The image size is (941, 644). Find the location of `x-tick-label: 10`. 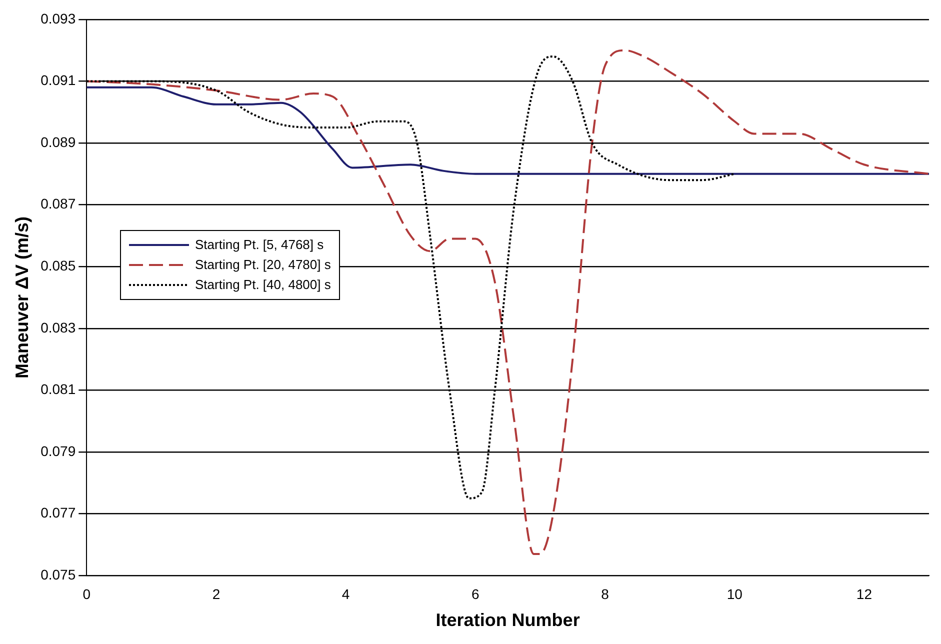

x-tick-label: 10 is located at coordinates (734, 594).